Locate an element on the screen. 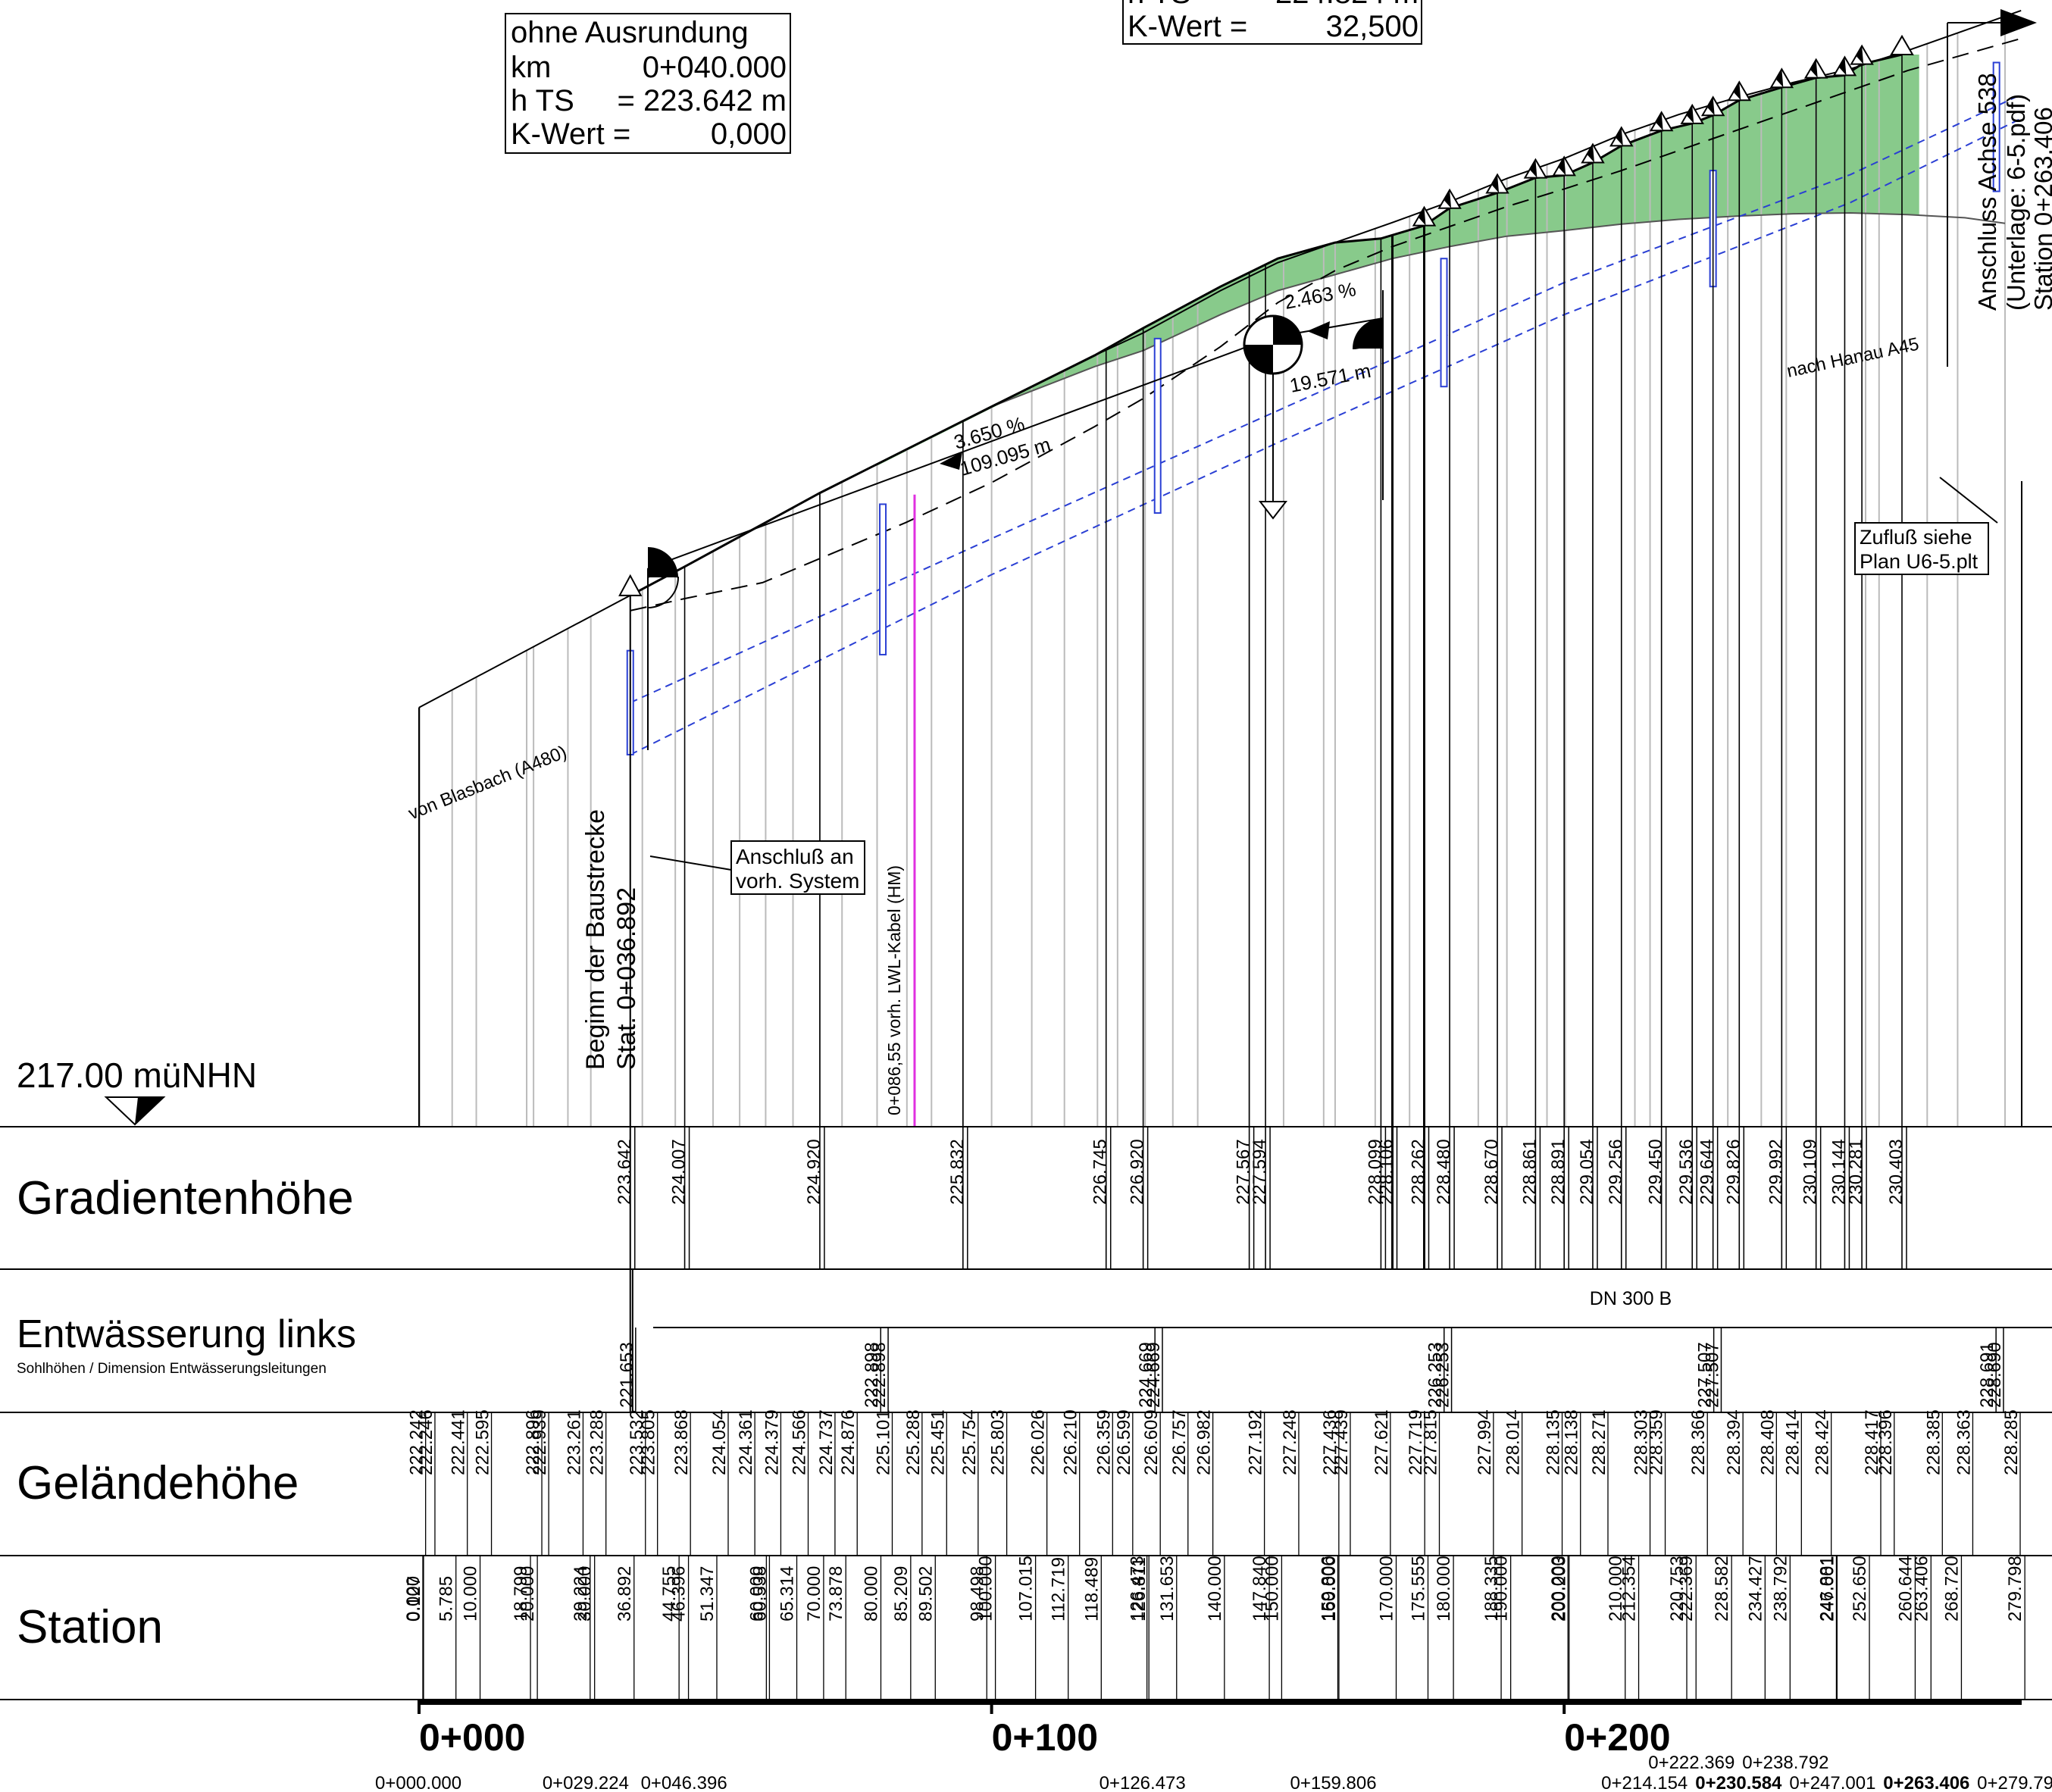 The height and width of the screenshot is (1792, 2052). bottom-station-label: 0+126.473 is located at coordinates (1143, 1782).